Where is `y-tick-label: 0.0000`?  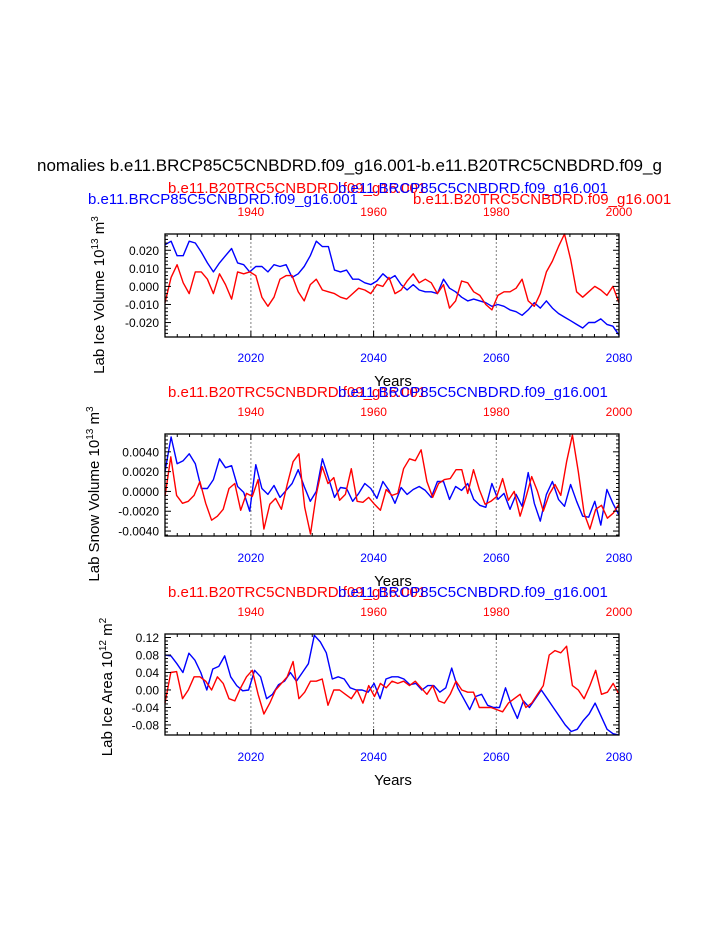
y-tick-label: 0.0000 is located at coordinates (140, 492).